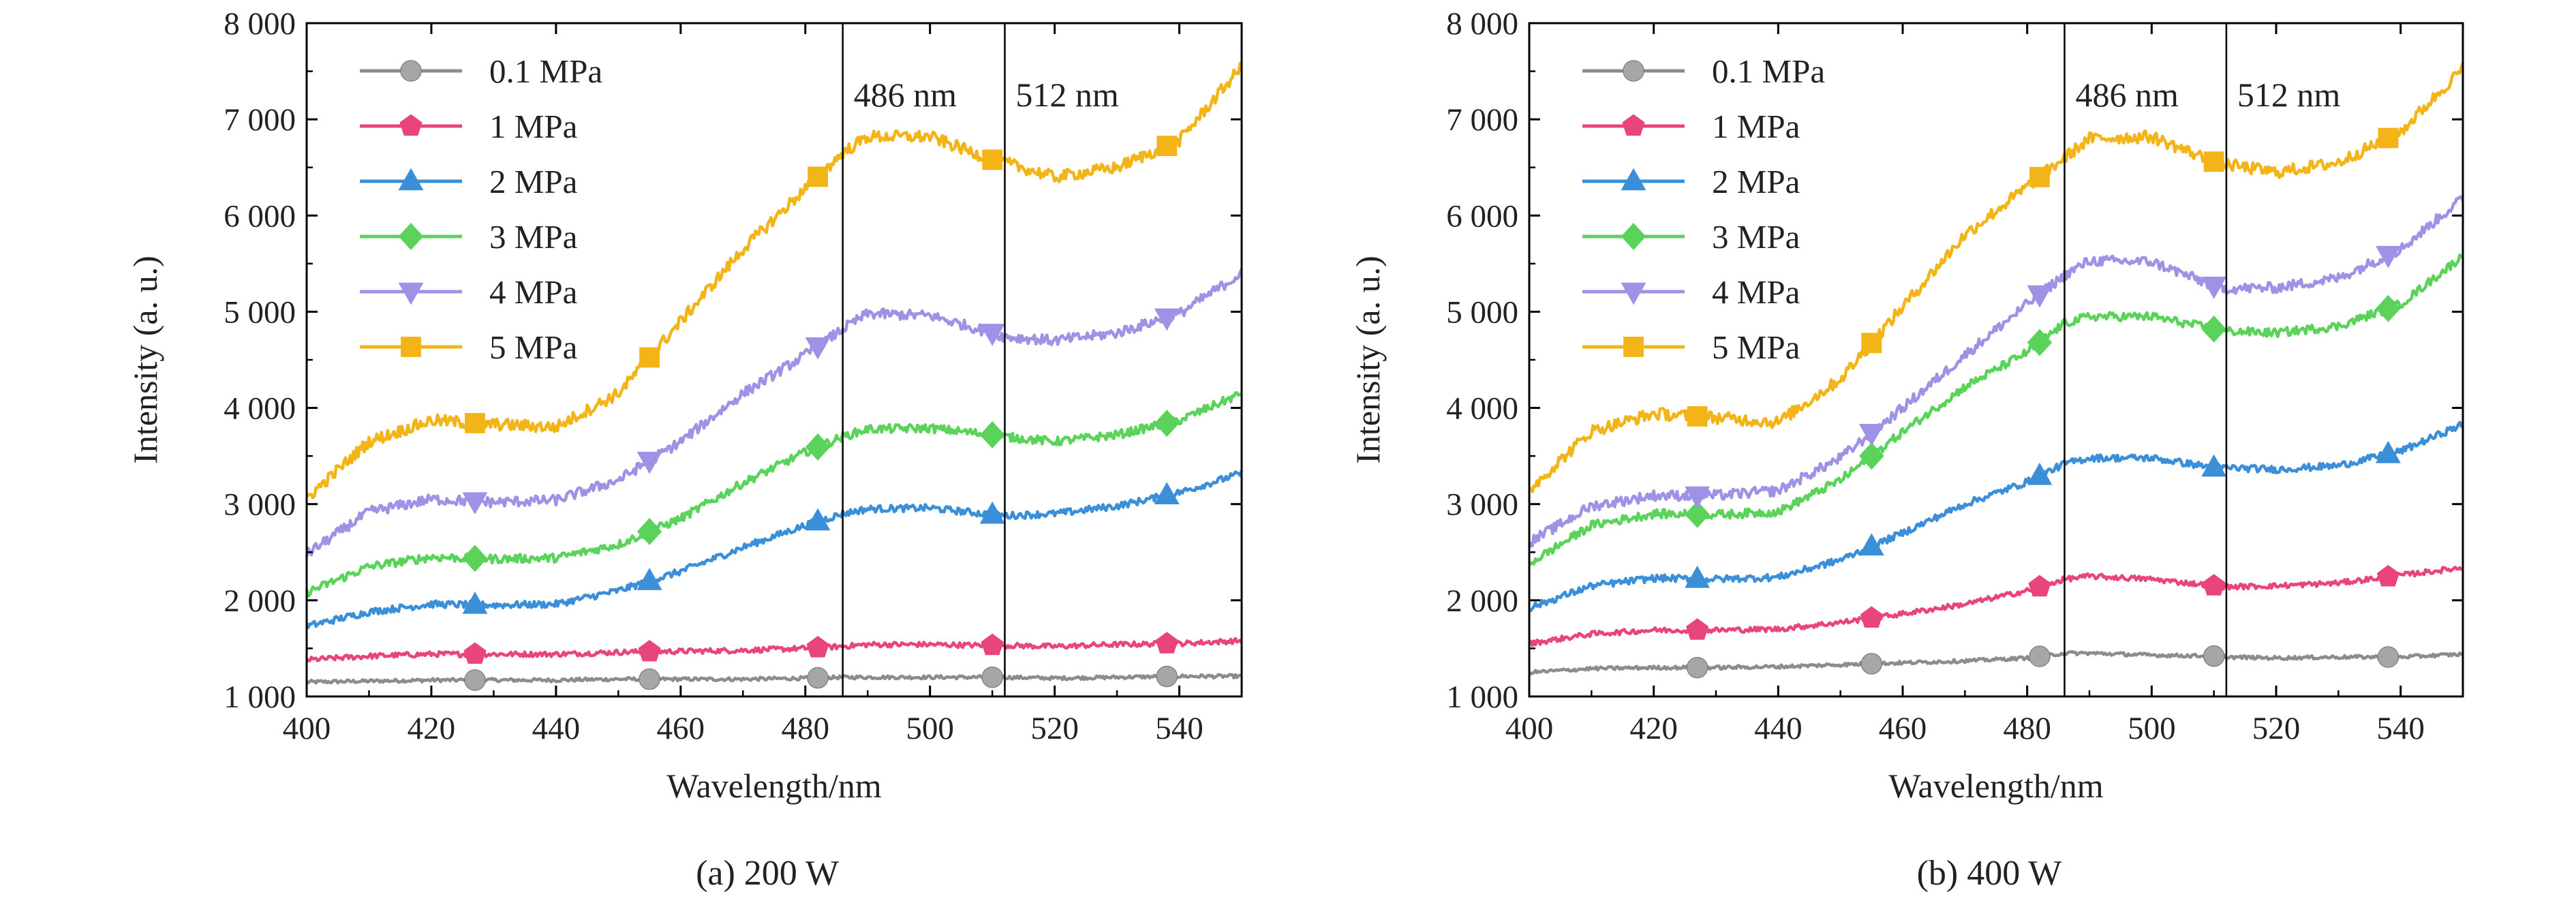 The image size is (2576, 905). What do you see at coordinates (1633, 125) in the screenshot?
I see `legend-marker-pentagon` at bounding box center [1633, 125].